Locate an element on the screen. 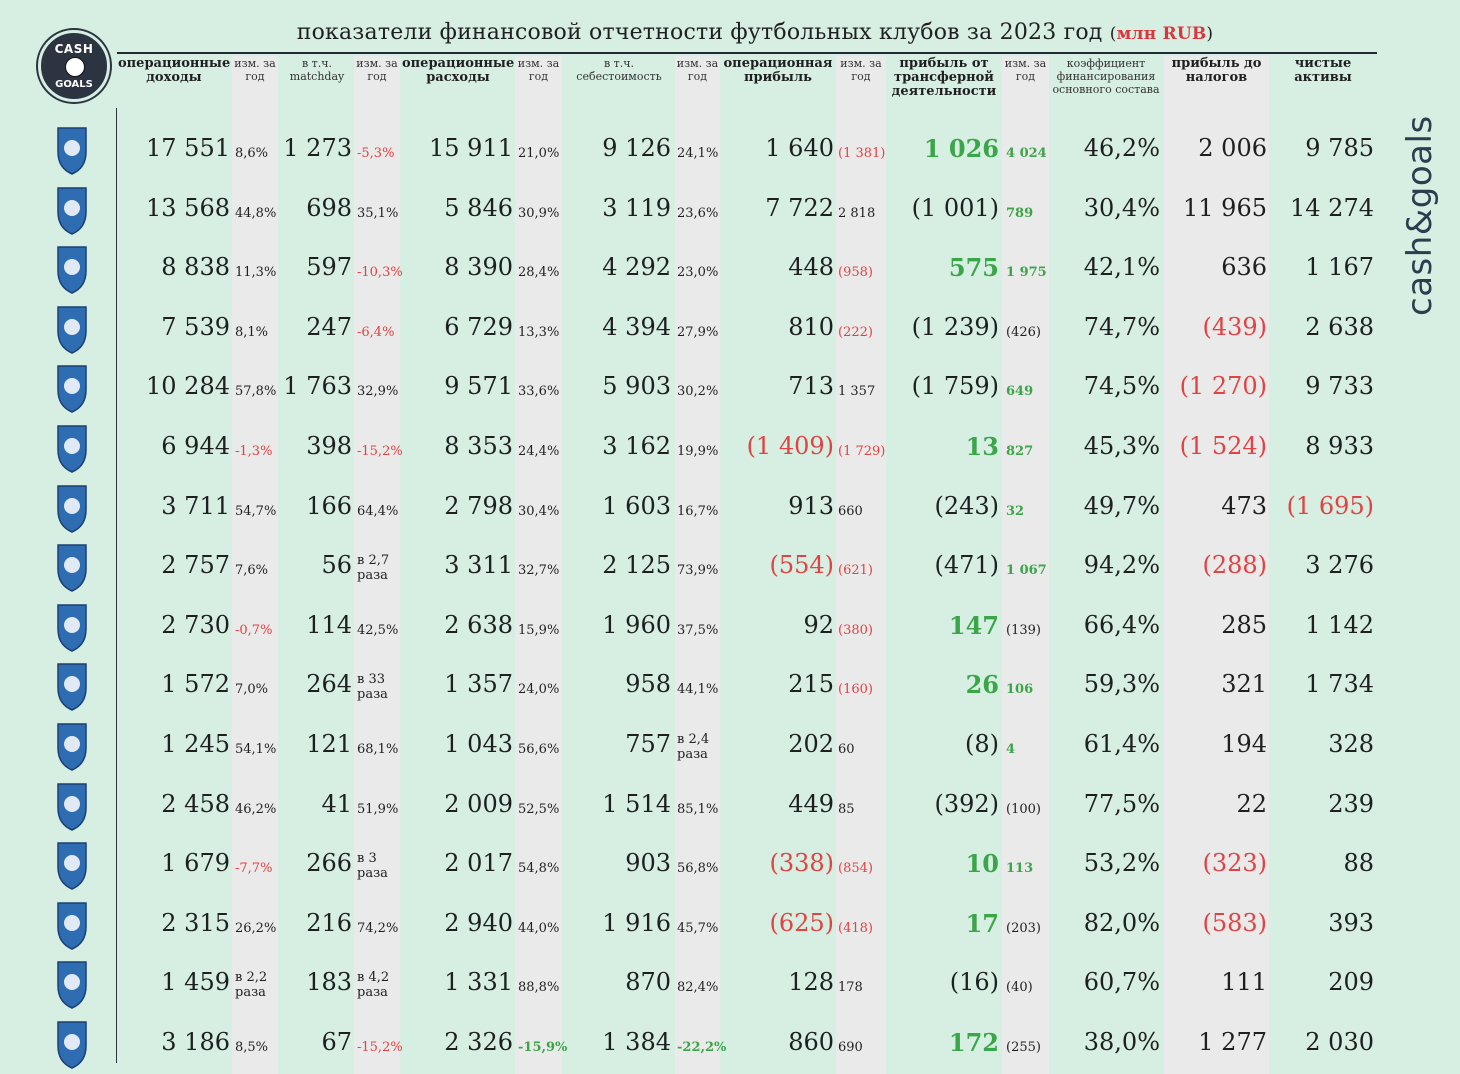  cell-tr: 17 is located at coordinates (982, 923).